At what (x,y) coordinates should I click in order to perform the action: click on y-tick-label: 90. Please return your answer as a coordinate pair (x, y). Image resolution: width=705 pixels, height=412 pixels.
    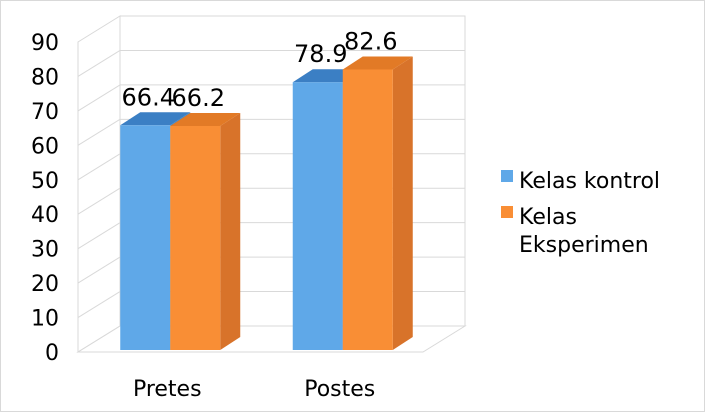
    Looking at the image, I should click on (45, 43).